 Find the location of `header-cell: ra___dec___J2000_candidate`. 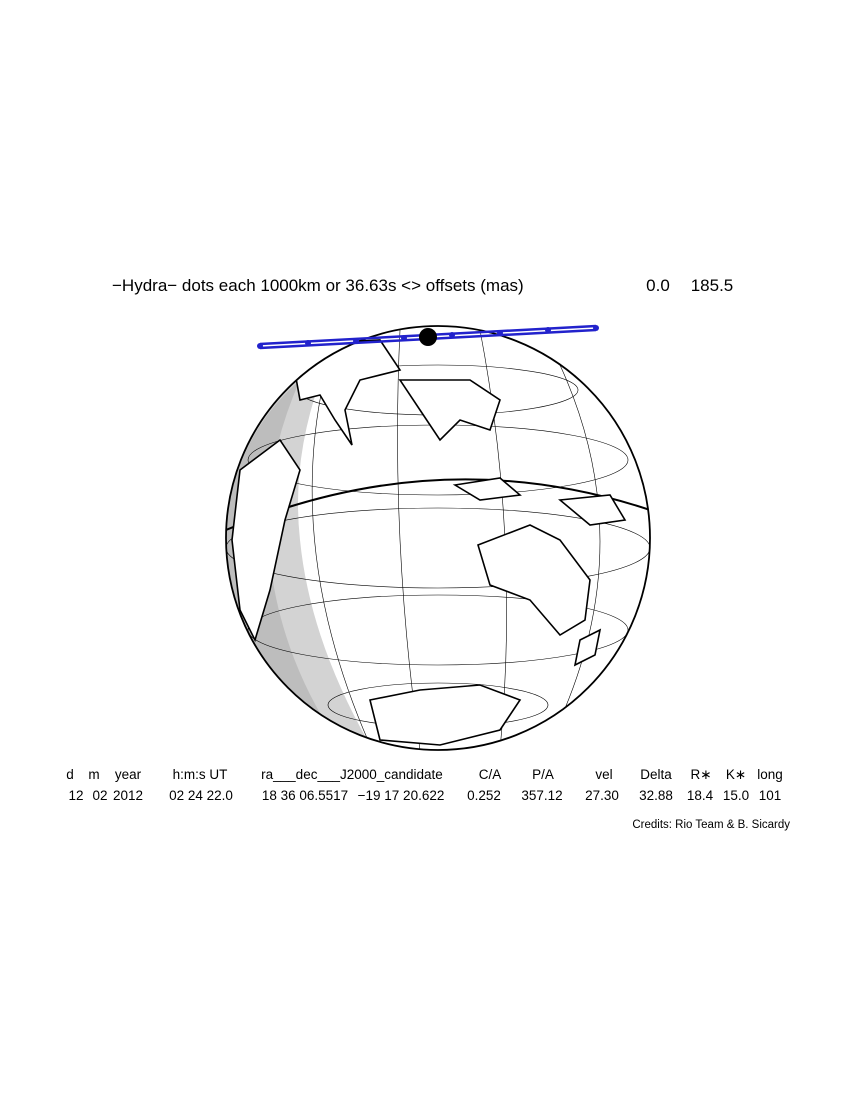

header-cell: ra___dec___J2000_candidate is located at coordinates (352, 774).